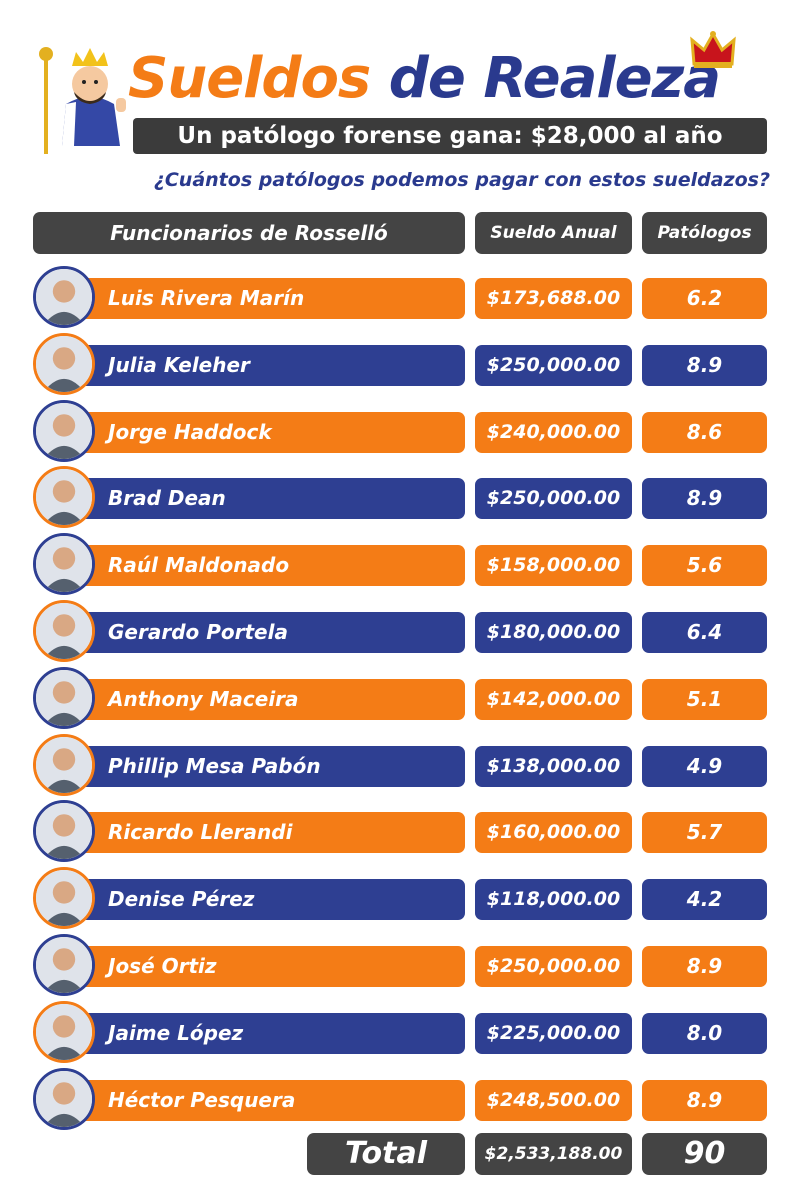 The image size is (800, 1200). What do you see at coordinates (704, 632) in the screenshot?
I see `pathologist-count: 6.4` at bounding box center [704, 632].